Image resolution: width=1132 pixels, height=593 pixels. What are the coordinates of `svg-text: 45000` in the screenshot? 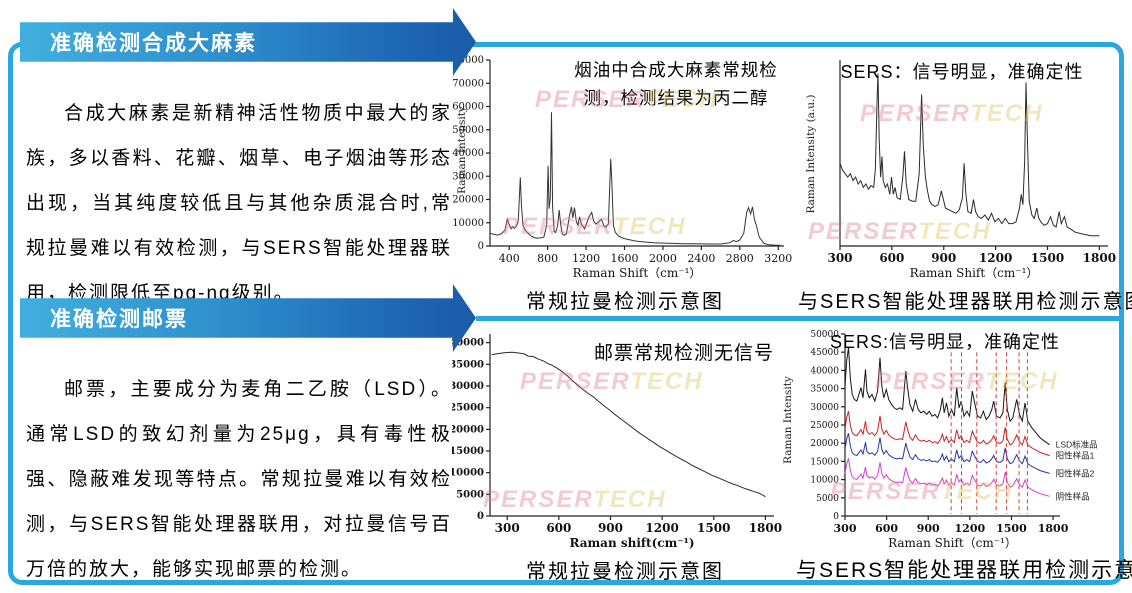 It's located at (824, 353).